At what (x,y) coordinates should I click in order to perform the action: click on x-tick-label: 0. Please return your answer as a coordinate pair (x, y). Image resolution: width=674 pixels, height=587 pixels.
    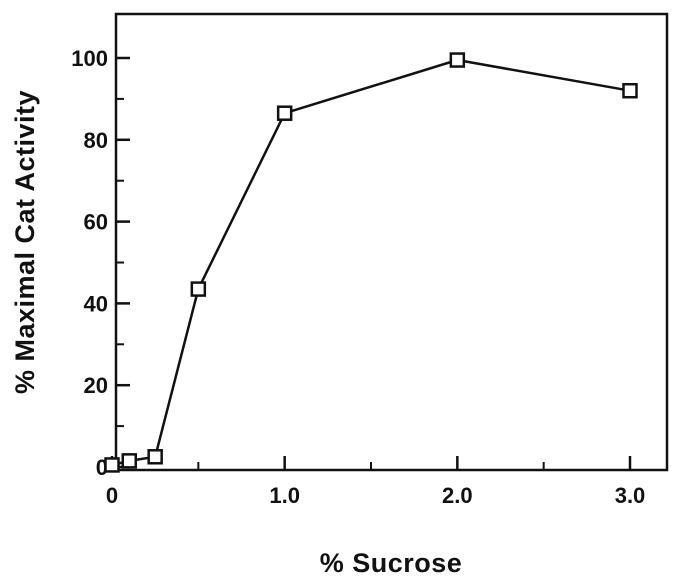
    Looking at the image, I should click on (112, 495).